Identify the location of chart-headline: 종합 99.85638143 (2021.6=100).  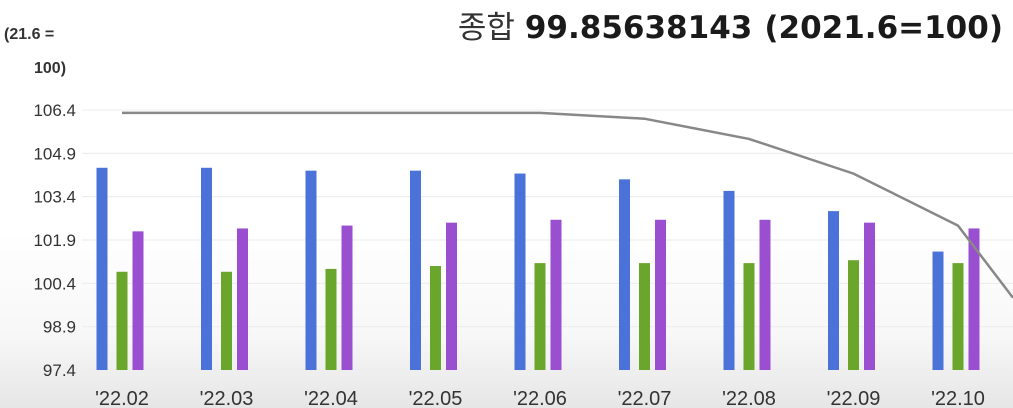
(730, 24).